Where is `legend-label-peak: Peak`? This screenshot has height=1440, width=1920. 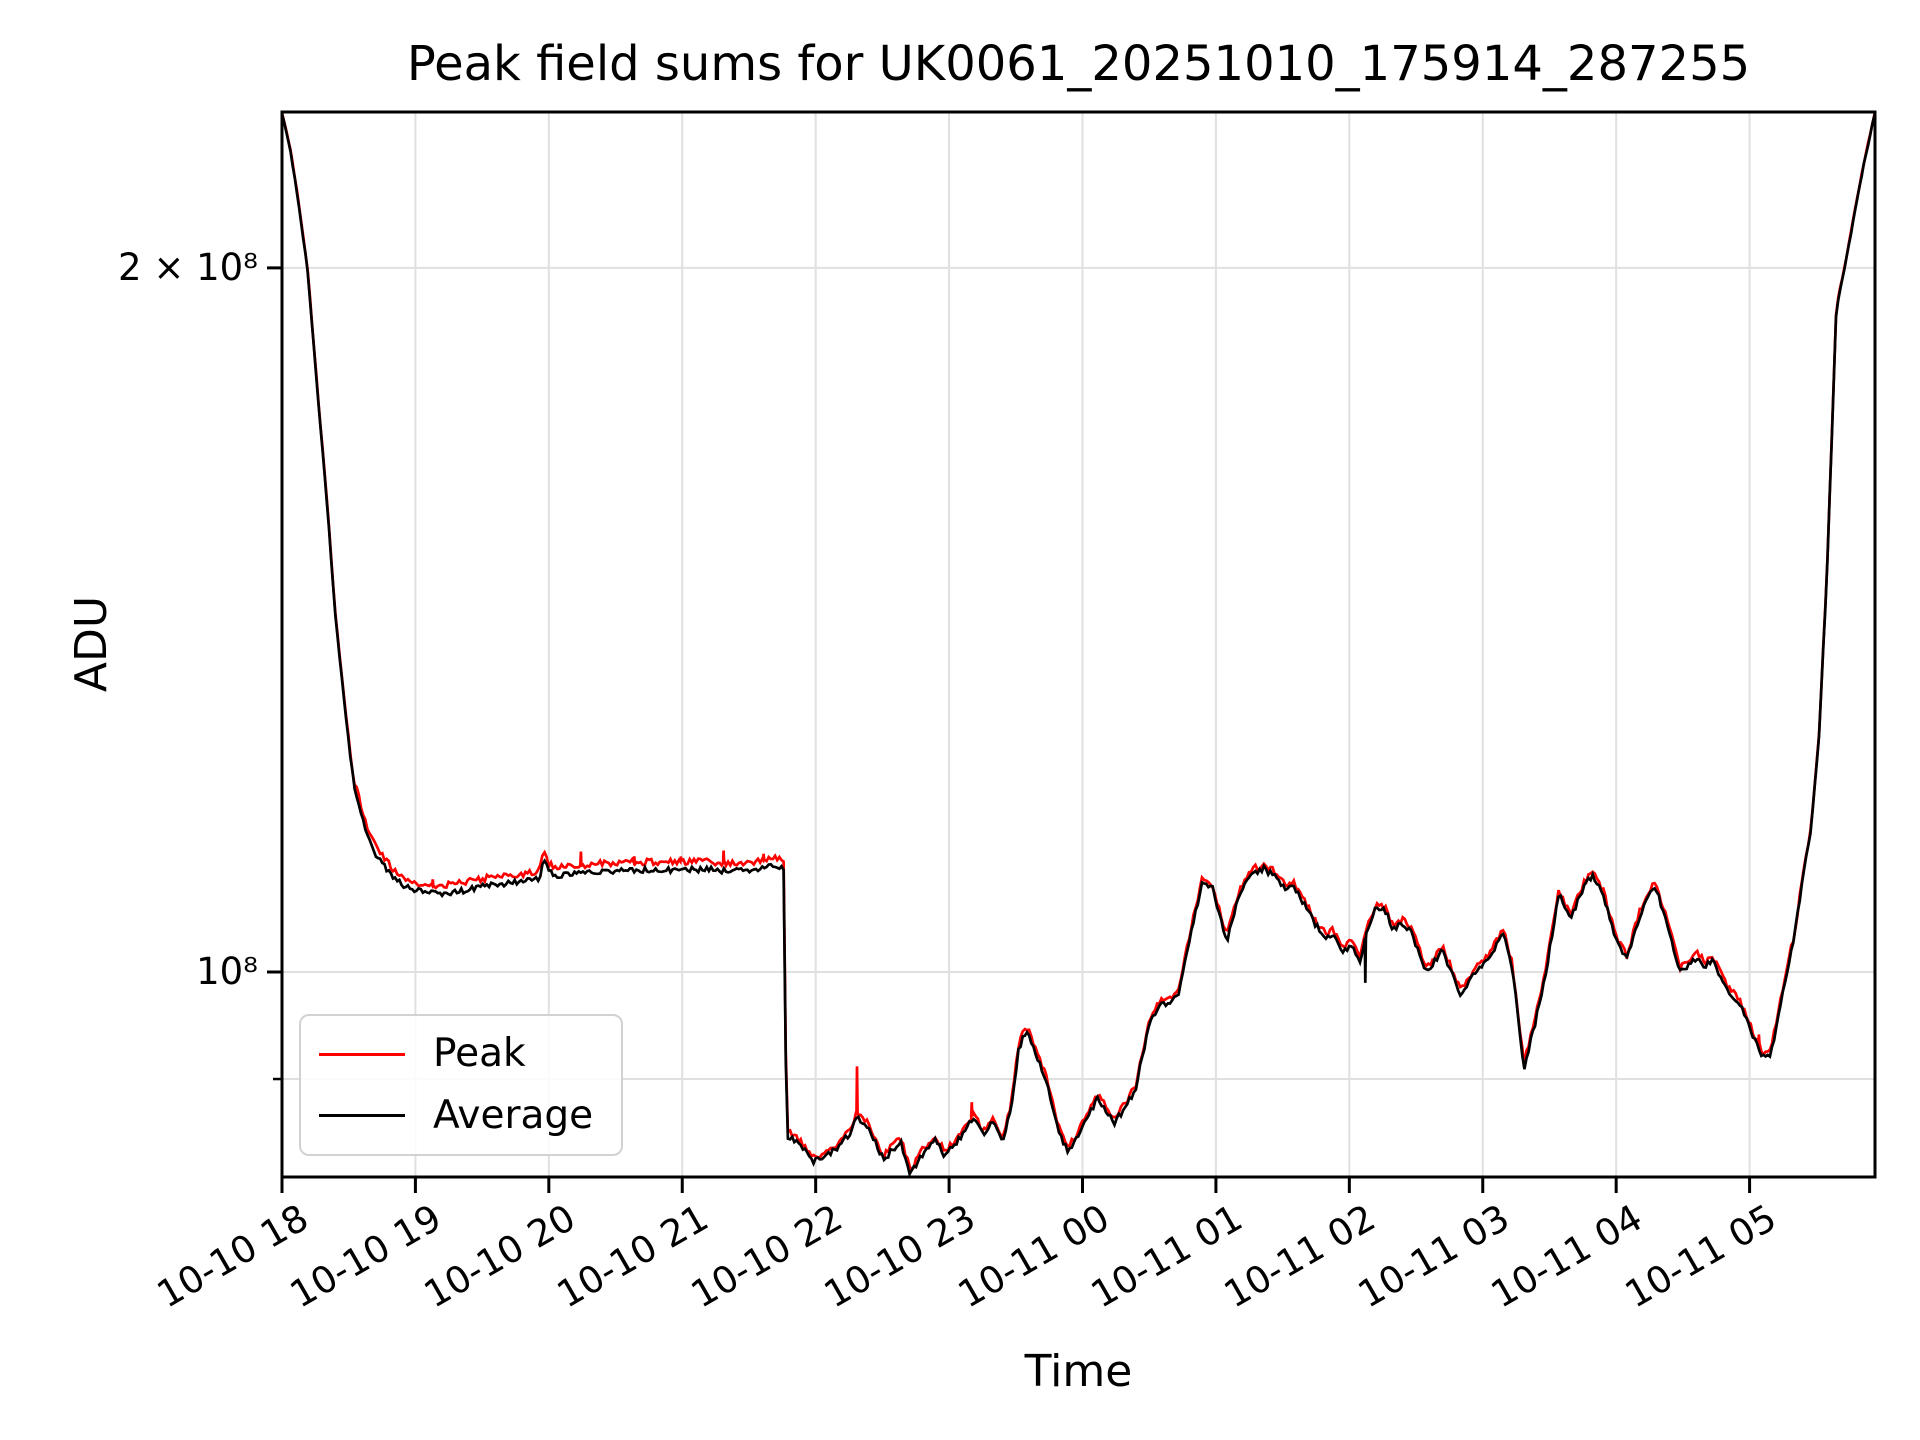
legend-label-peak: Peak is located at coordinates (479, 1054).